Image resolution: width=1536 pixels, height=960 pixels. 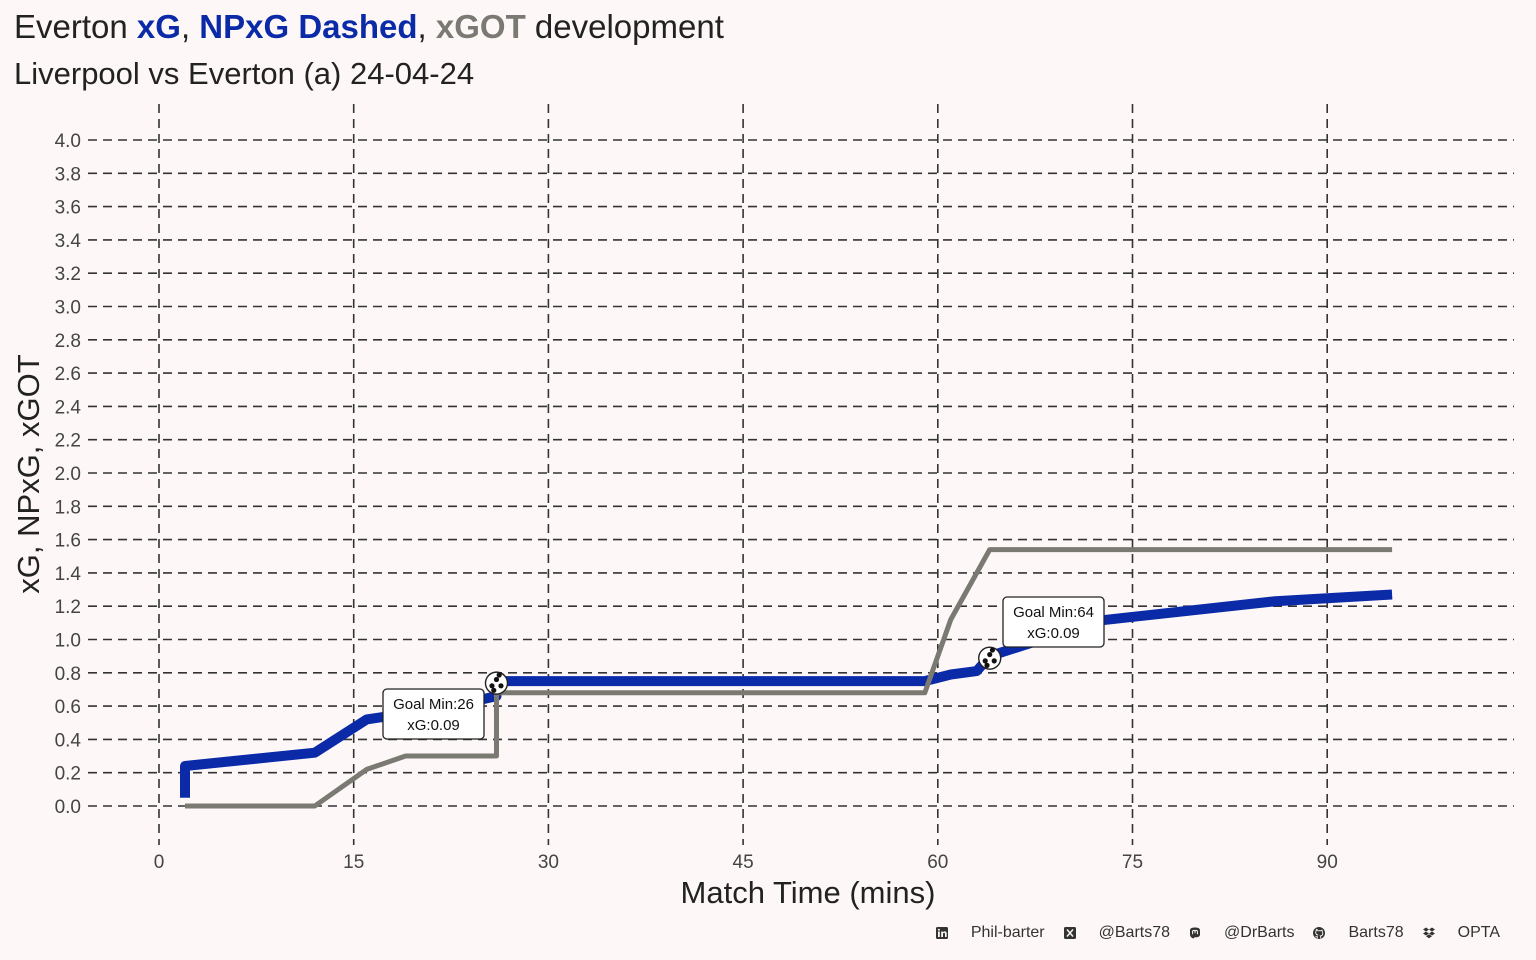 What do you see at coordinates (1428, 933) in the screenshot?
I see `dropbox-icon` at bounding box center [1428, 933].